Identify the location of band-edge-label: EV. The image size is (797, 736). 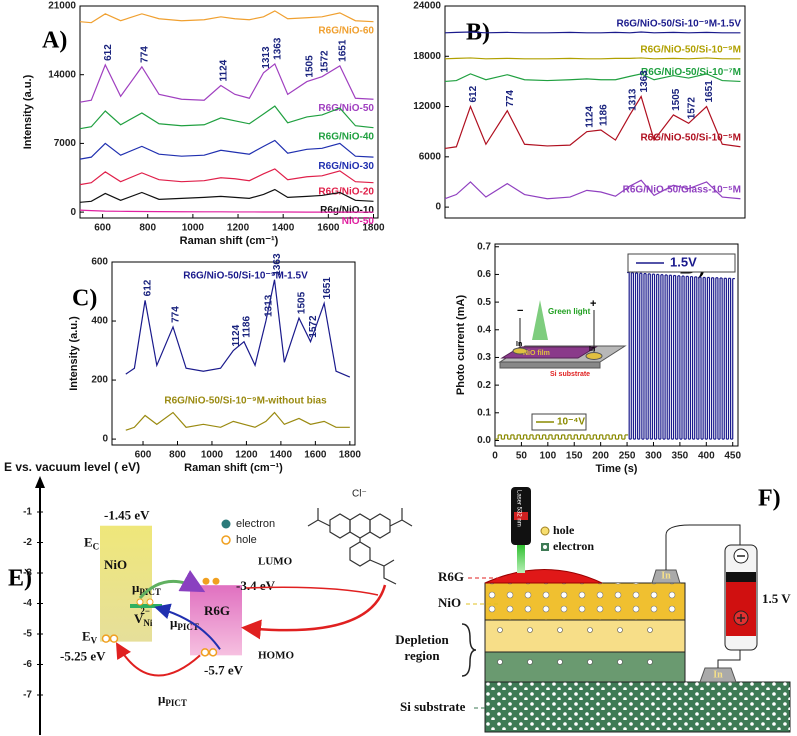
(90, 637).